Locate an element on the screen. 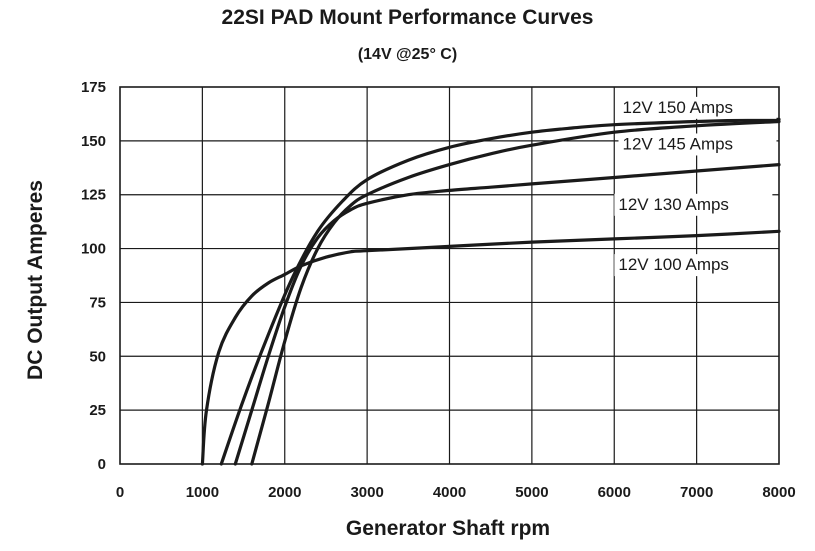  x-axis-label: Generator Shaft rpm is located at coordinates (448, 528).